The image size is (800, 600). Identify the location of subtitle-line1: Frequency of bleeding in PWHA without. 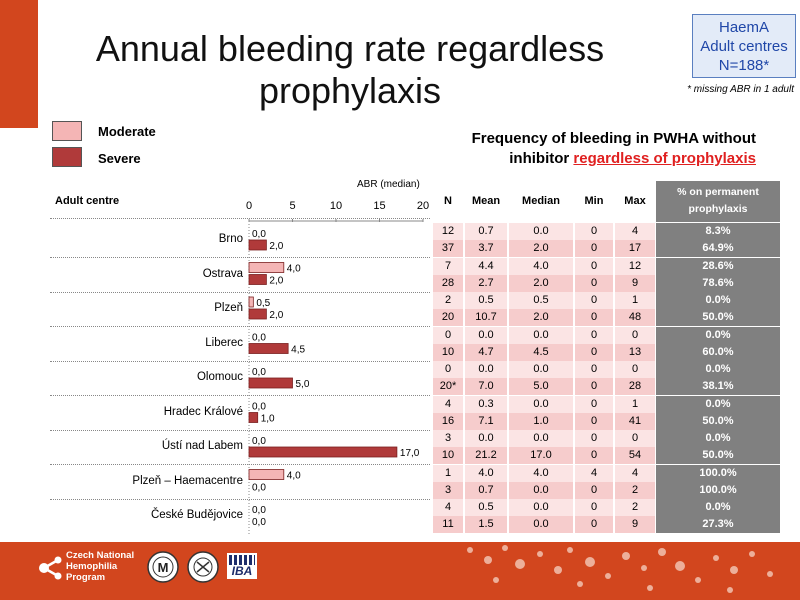
(613, 138).